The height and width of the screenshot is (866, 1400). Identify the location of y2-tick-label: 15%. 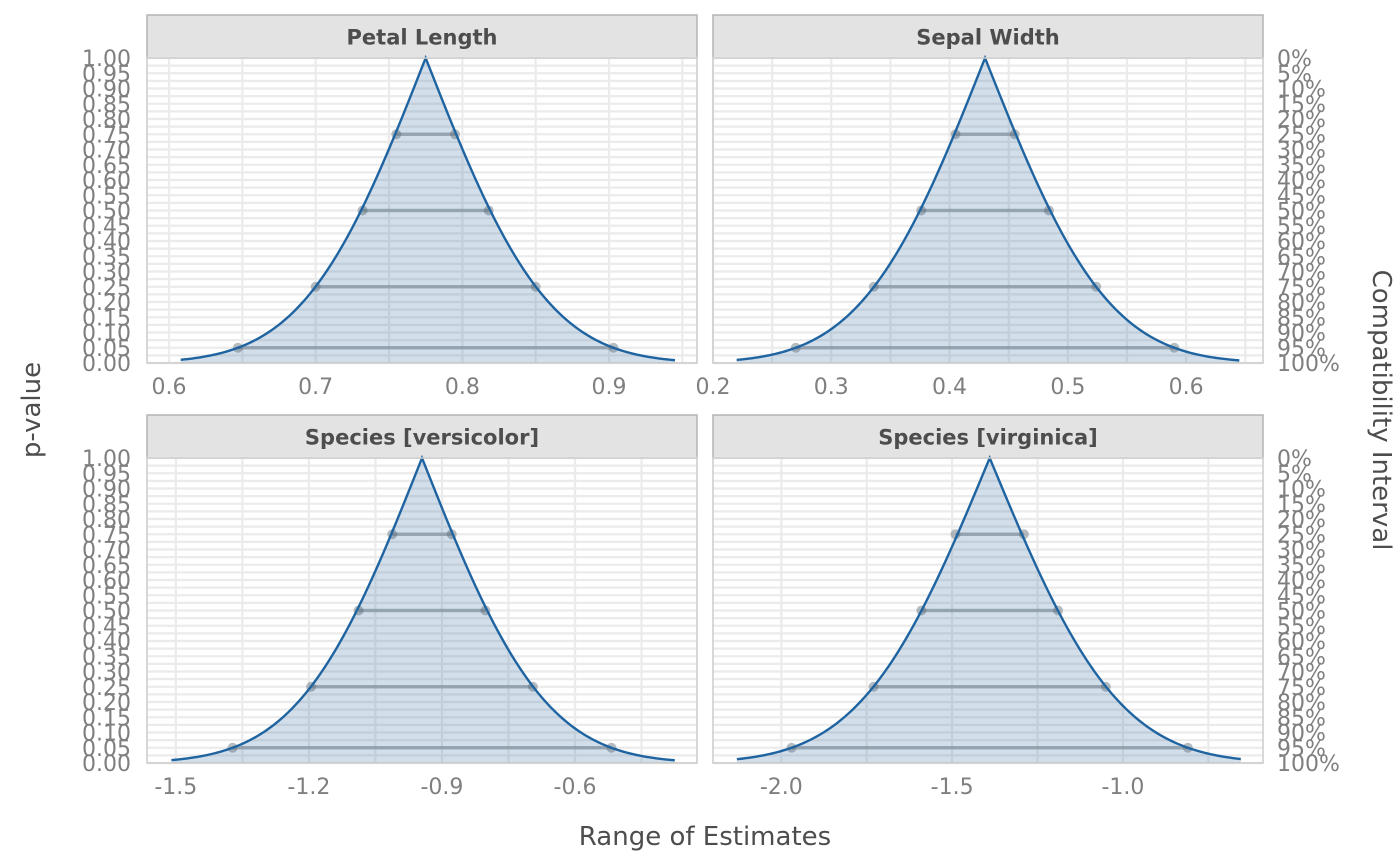
(1301, 505).